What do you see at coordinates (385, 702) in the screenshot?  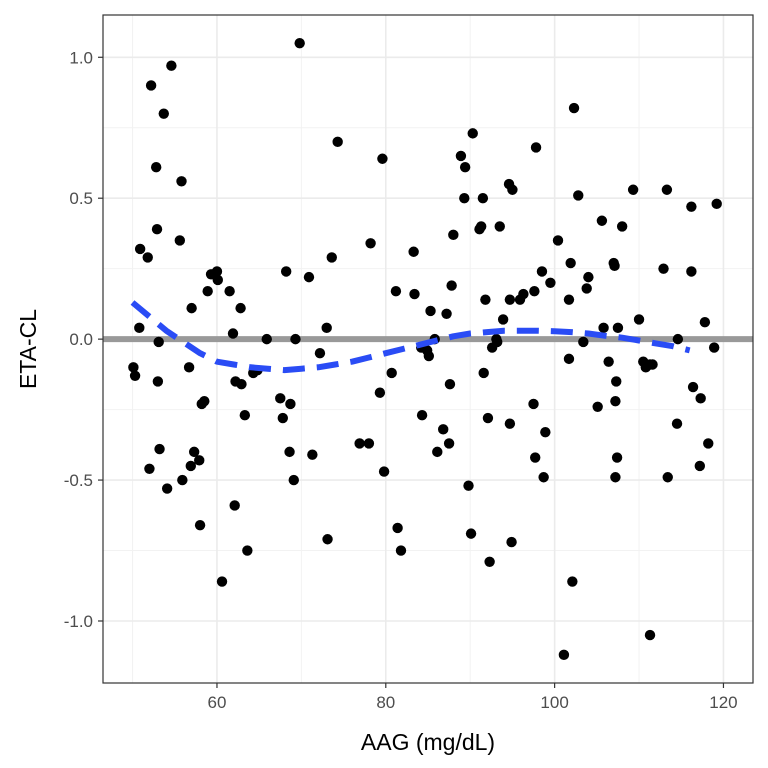 I see `x-tick-label: 80` at bounding box center [385, 702].